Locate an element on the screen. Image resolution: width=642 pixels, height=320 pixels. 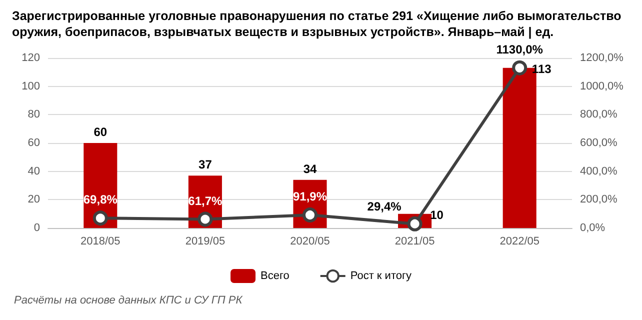
data-label: 61,7% is located at coordinates (205, 201).